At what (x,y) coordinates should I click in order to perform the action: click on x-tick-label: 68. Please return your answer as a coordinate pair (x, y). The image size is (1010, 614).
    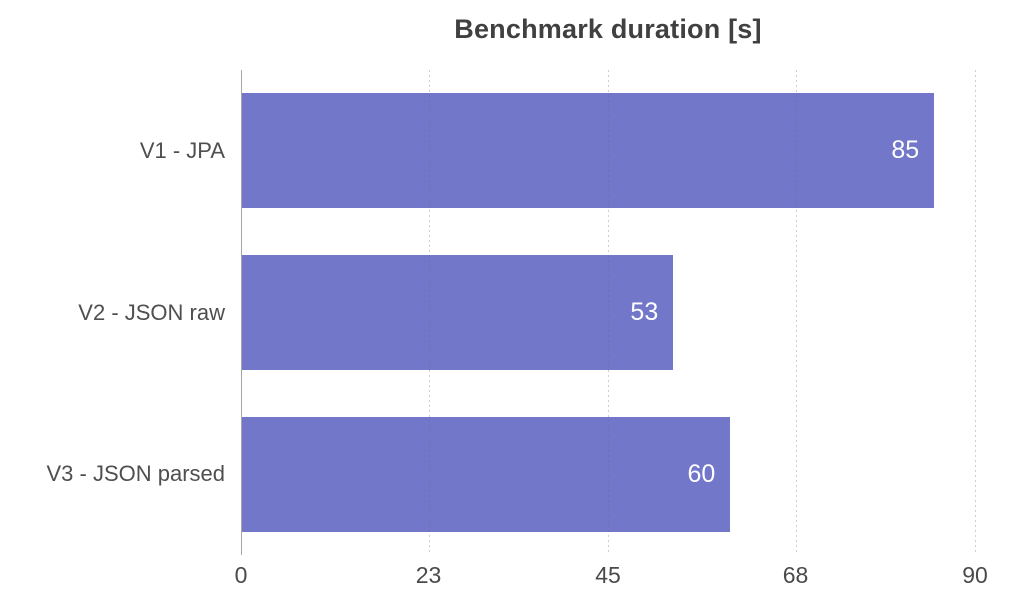
    Looking at the image, I should click on (795, 575).